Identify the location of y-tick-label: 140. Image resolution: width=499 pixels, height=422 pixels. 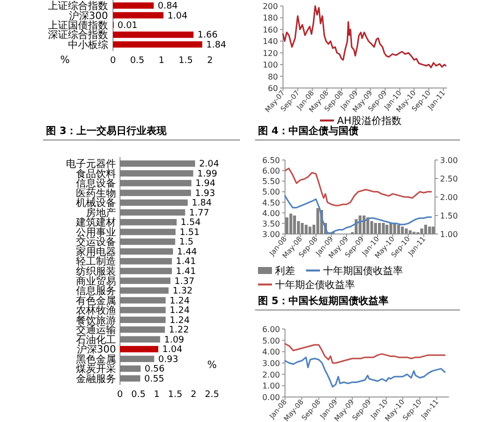
(270, 41).